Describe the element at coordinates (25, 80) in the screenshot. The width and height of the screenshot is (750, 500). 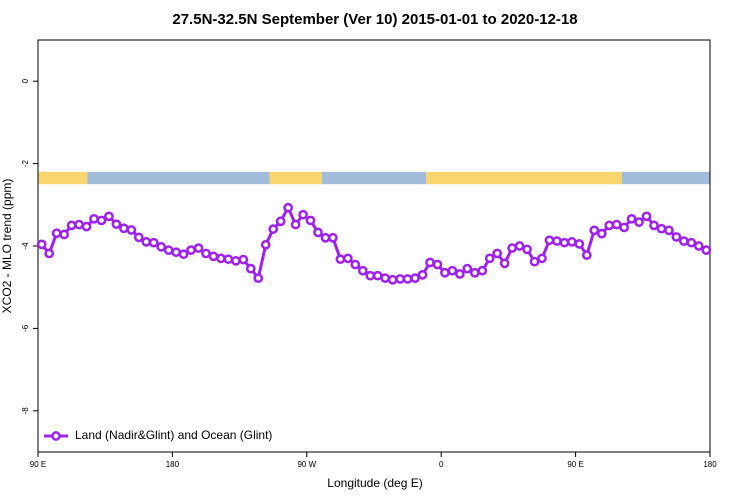
I see `y-tick-label: 0` at that location.